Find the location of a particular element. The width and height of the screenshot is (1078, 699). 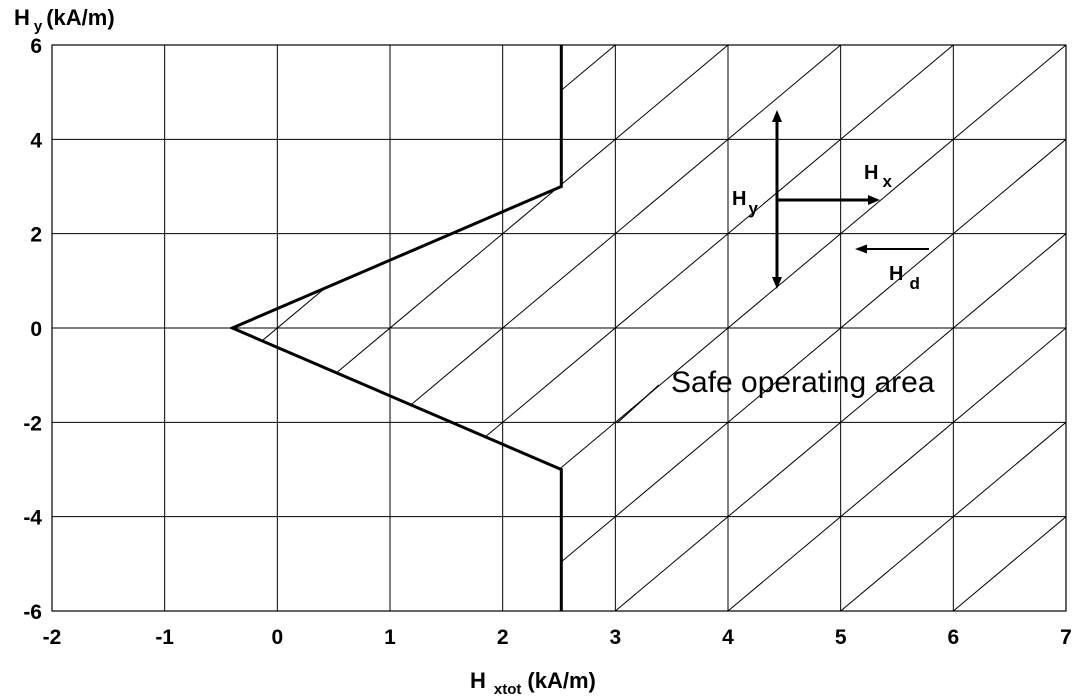

y-tick-label: 2 is located at coordinates (36, 235).